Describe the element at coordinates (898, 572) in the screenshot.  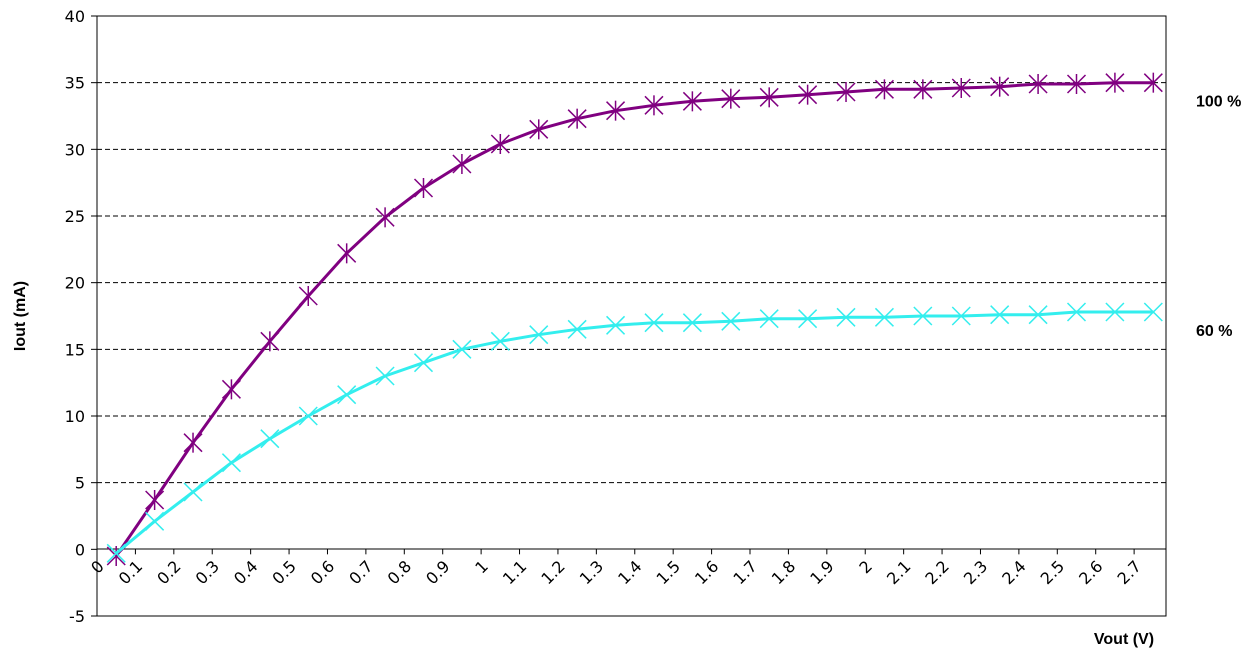
I see `x-tick-label: 2.1` at that location.